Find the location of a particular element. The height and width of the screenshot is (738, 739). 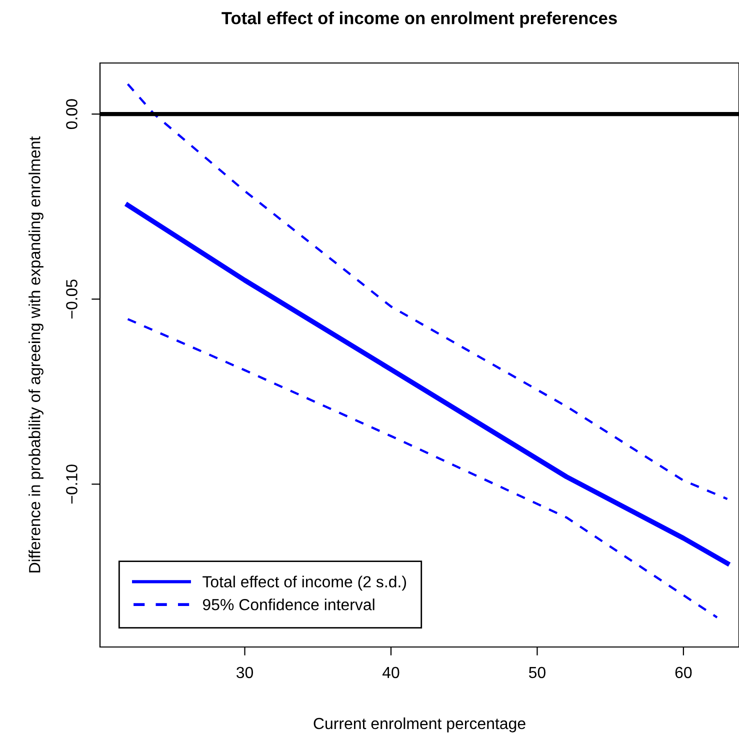

y-tick-label: 0.00 is located at coordinates (72, 114).